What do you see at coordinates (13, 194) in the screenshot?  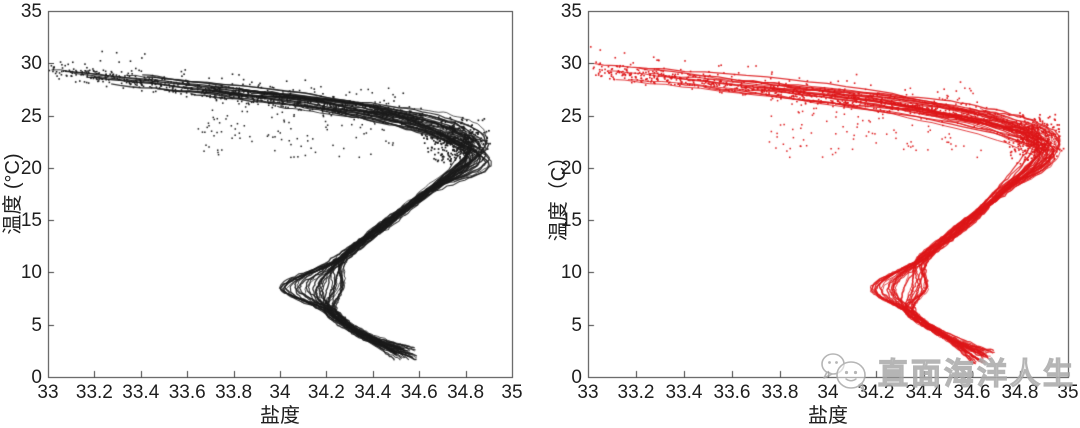 I see `y-axis-label: 温度 (°C)` at bounding box center [13, 194].